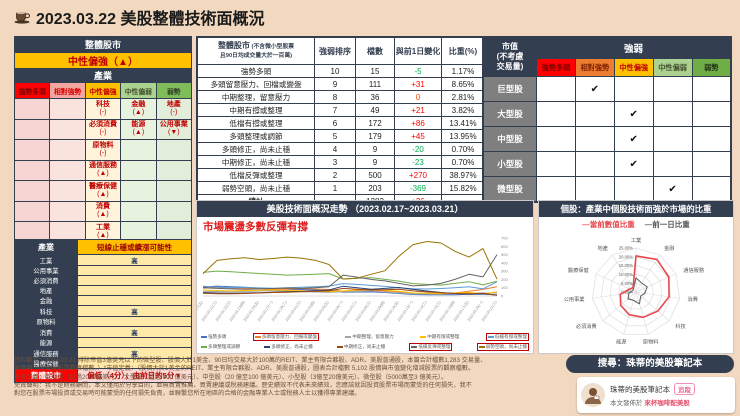  What do you see at coordinates (173, 104) in the screenshot?
I see `industry-name: 地產` at bounding box center [173, 104].